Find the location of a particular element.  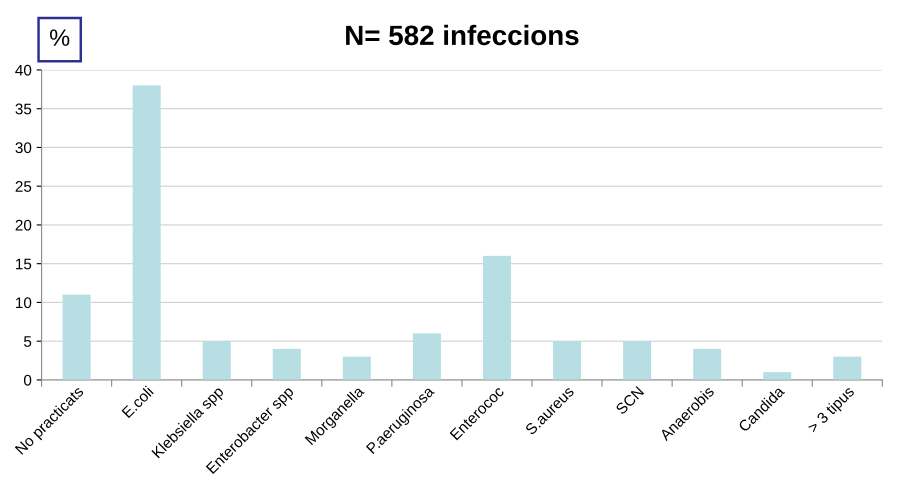

y-tick-label: 20 is located at coordinates (24, 225).